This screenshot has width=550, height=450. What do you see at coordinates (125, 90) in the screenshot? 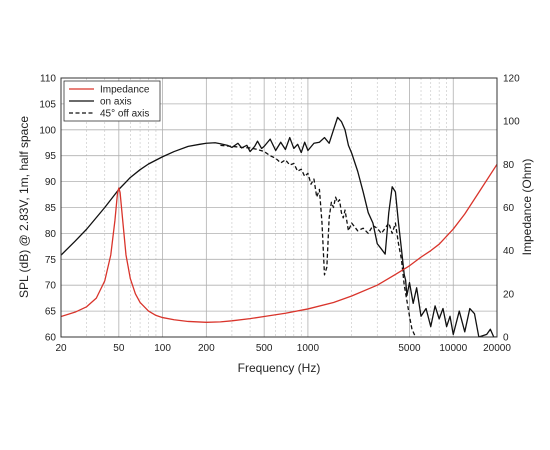
I see `legend-label-impedance: Impedance` at bounding box center [125, 90].